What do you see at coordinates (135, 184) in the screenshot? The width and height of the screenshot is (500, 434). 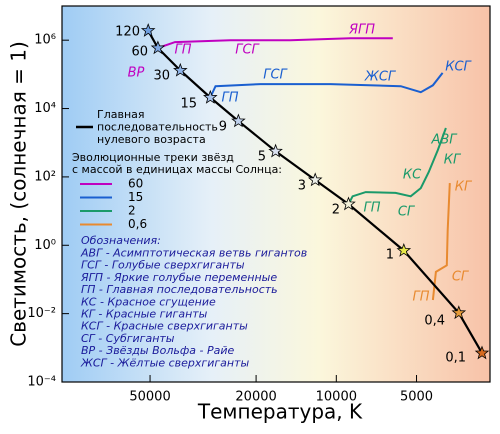 I see `legend-label: 60` at bounding box center [135, 184].